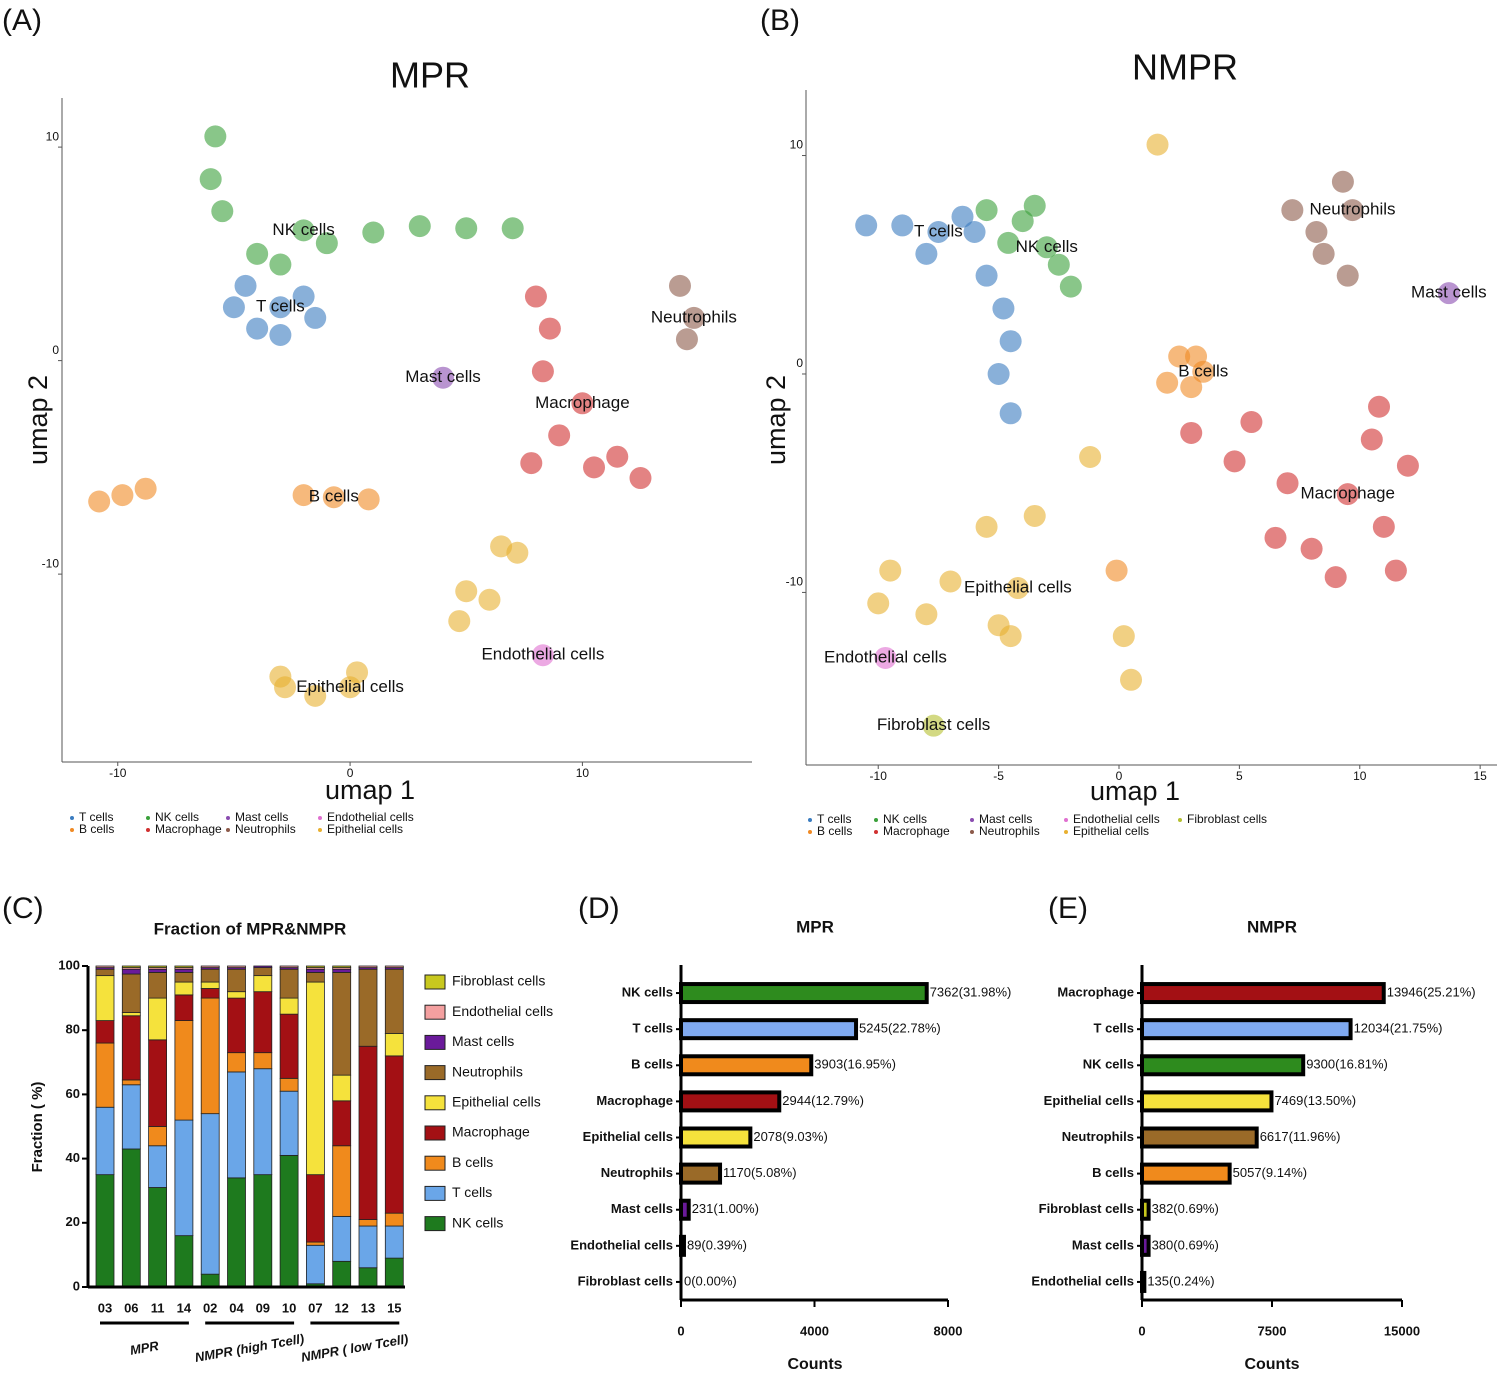  What do you see at coordinates (1108, 1064) in the screenshot?
I see `category-label: NK cells` at bounding box center [1108, 1064].